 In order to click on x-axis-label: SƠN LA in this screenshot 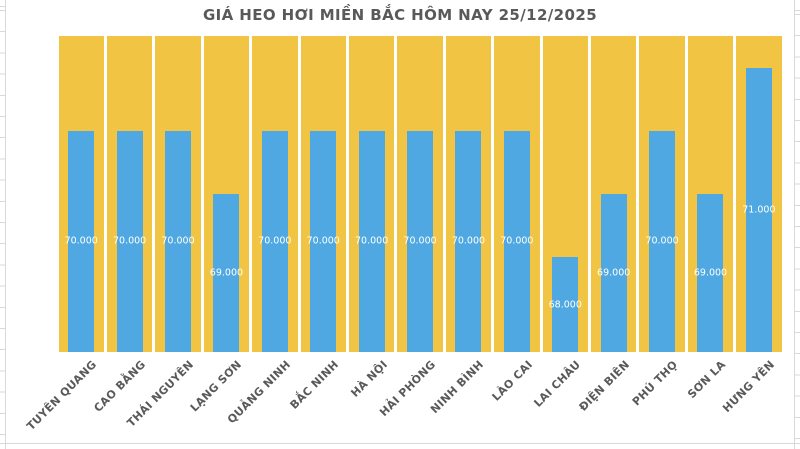, I will do `click(707, 380)`.